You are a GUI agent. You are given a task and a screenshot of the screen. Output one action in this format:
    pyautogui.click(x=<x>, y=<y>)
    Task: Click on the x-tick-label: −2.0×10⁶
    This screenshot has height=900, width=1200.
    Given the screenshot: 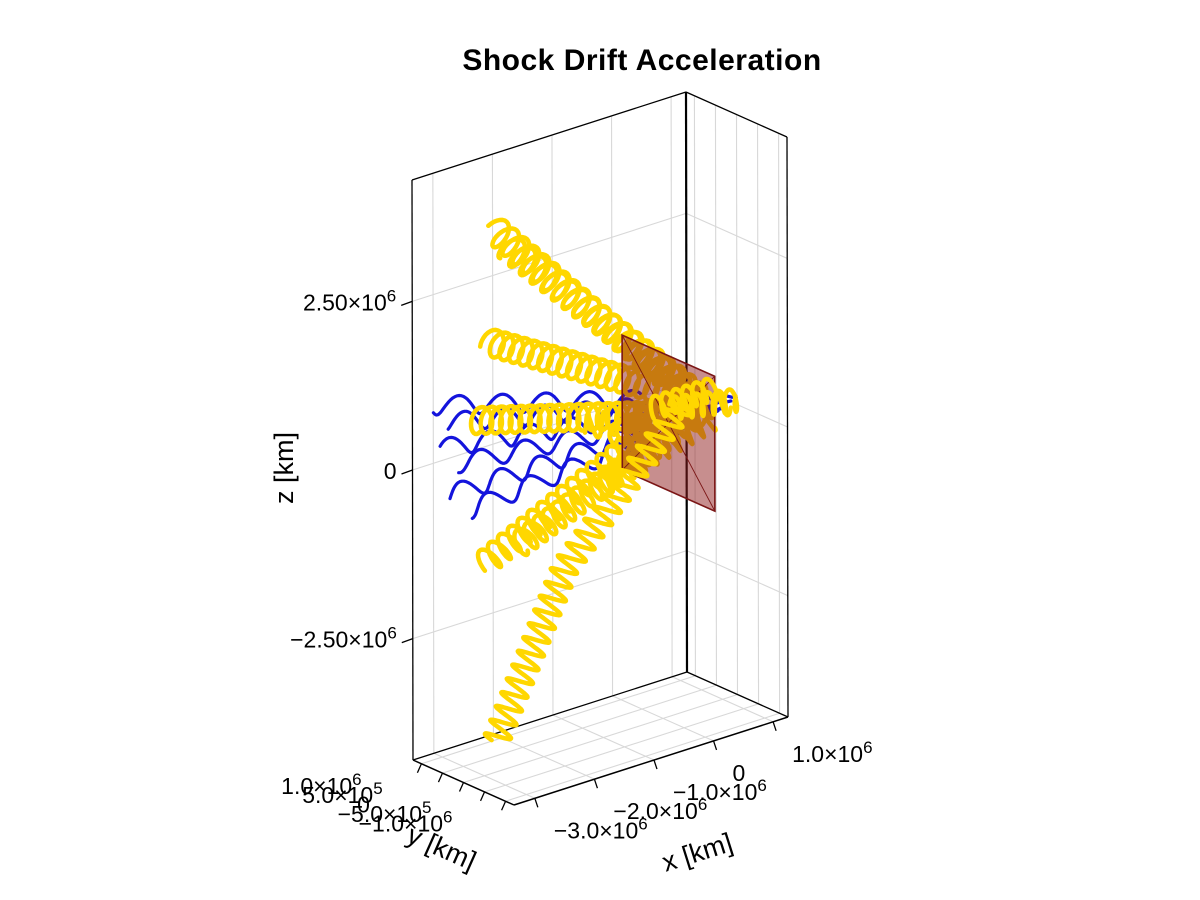 What is the action you would take?
    pyautogui.click(x=660, y=809)
    